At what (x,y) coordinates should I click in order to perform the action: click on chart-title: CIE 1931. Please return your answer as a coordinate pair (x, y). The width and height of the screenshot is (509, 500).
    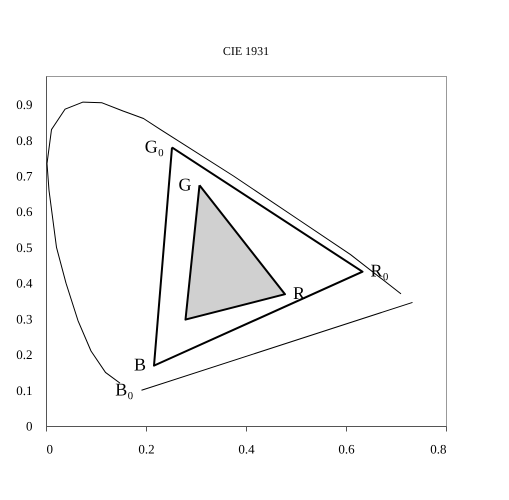
    Looking at the image, I should click on (246, 51).